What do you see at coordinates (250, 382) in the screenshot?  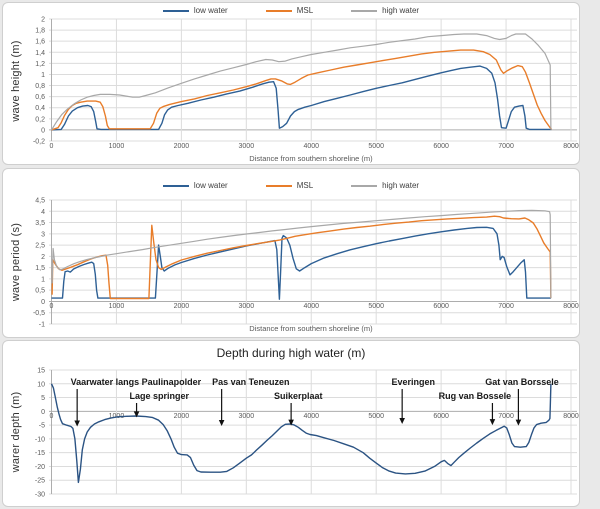 I see `svg-text: Pas van Teneuzen` at bounding box center [250, 382].